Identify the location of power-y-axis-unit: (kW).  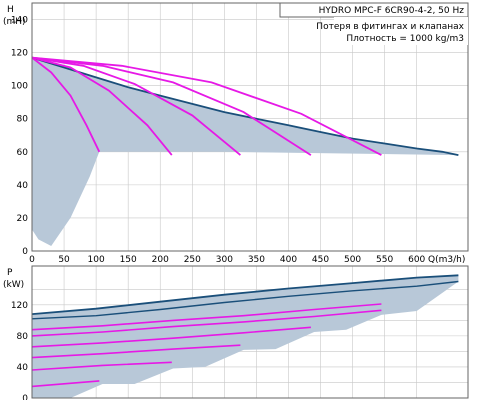
(13, 285).